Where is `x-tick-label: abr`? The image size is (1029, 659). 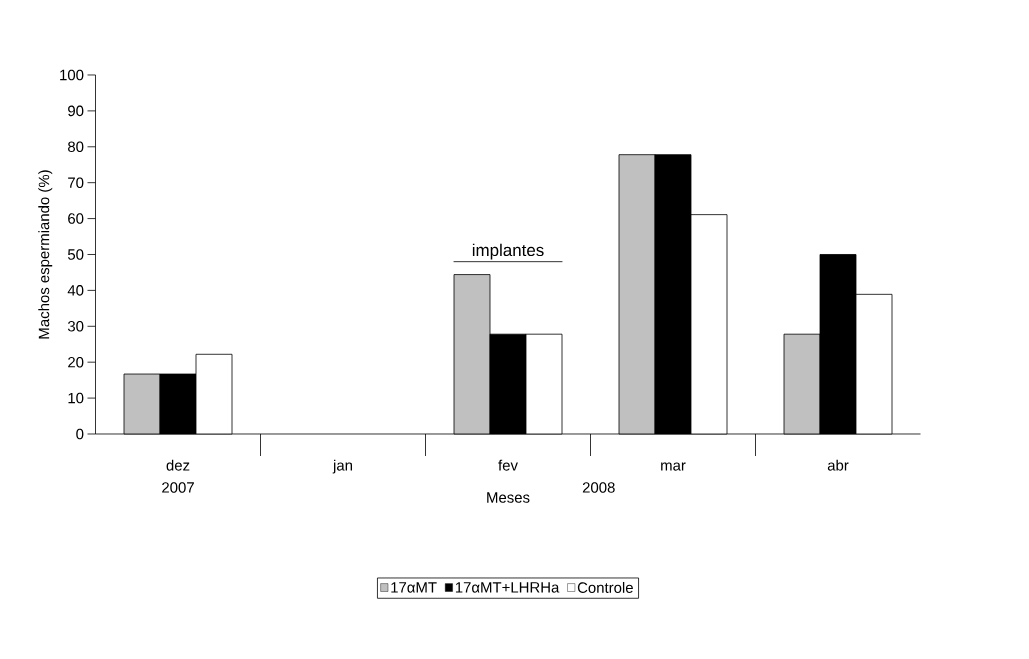 x-tick-label: abr is located at coordinates (838, 465).